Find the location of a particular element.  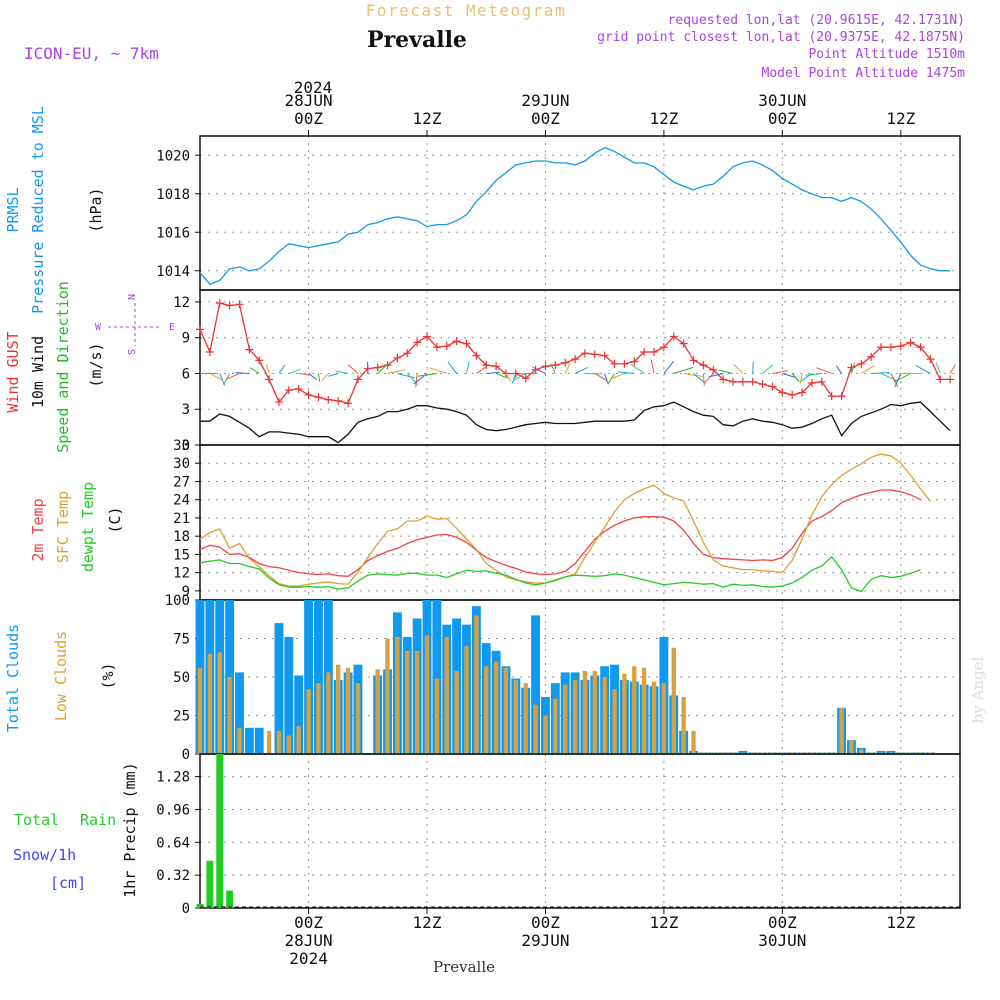

panel-frame-pressure is located at coordinates (580, 213).